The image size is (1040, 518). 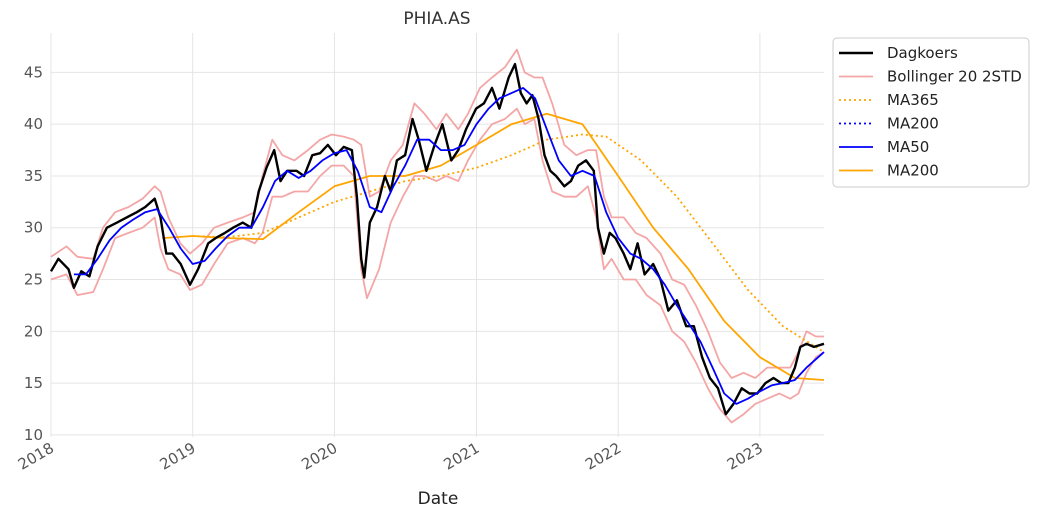 I want to click on legend-label-ma200-solid: MA200, so click(x=913, y=171).